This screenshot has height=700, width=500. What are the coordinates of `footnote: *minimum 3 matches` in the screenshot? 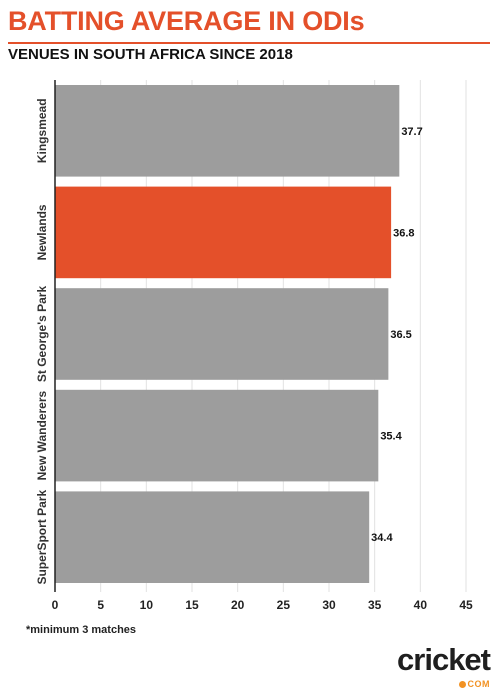 It's located at (81, 630).